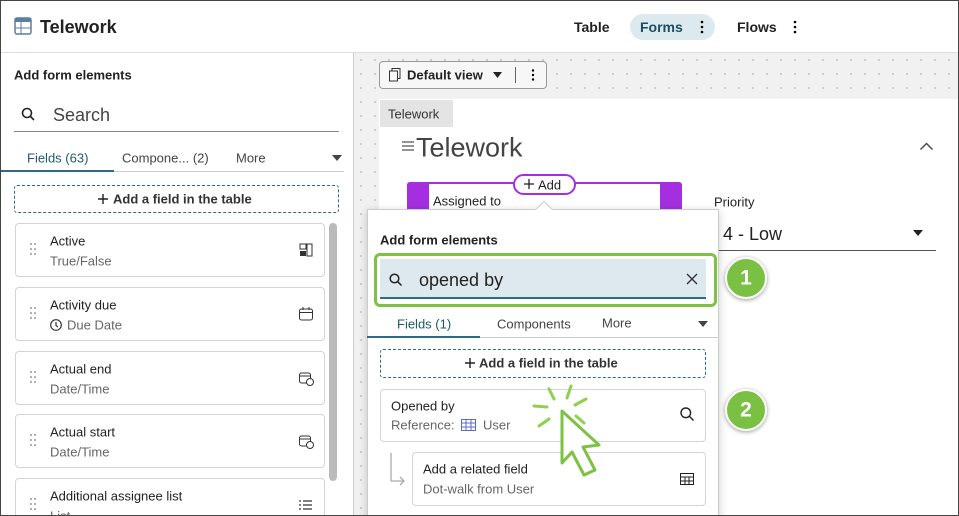  I want to click on highlight-outline, so click(545, 280).